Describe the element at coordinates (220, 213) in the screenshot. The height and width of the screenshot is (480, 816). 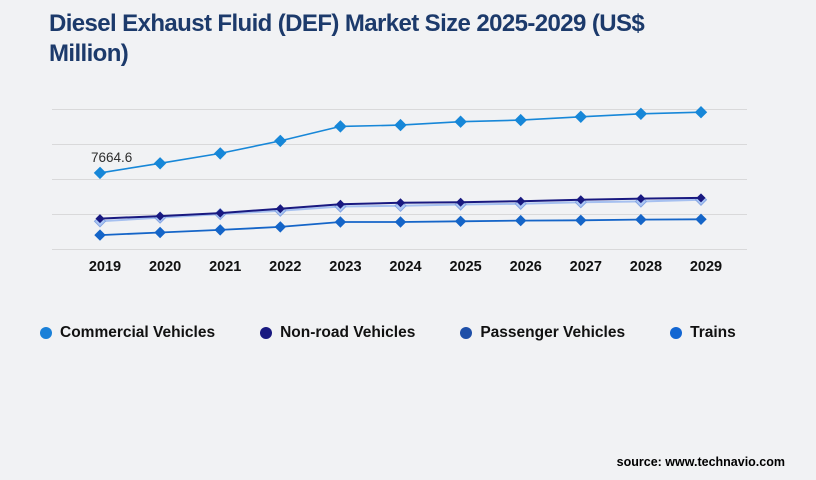
I see `data-point-non-road-vehicles-2021` at that location.